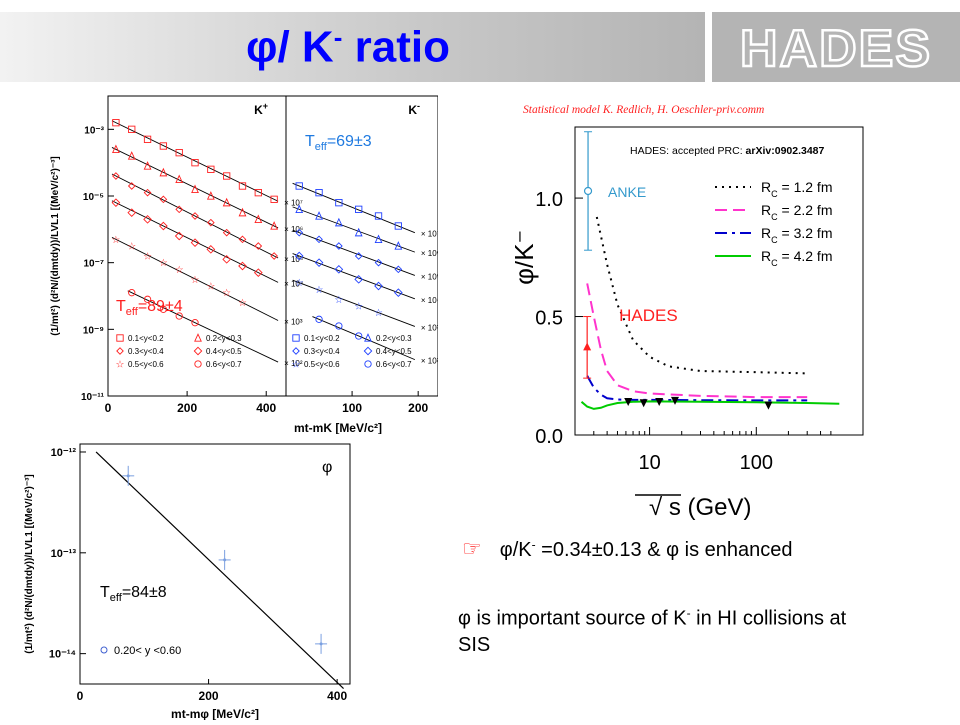 This screenshot has height=725, width=960. What do you see at coordinates (108, 408) in the screenshot?
I see `kplus-xtick-label: 0` at bounding box center [108, 408].